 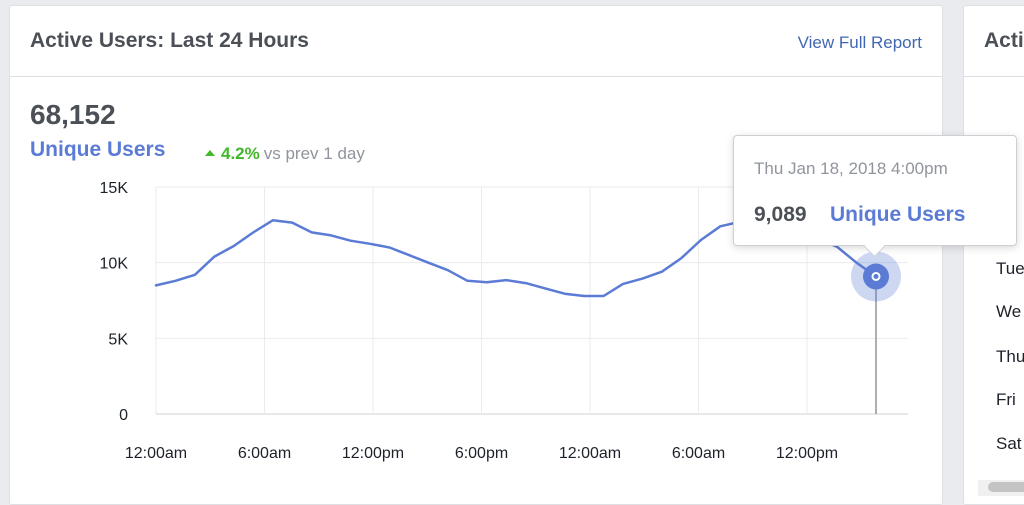 I want to click on x-tick-label: 6:00pm, so click(x=481, y=453).